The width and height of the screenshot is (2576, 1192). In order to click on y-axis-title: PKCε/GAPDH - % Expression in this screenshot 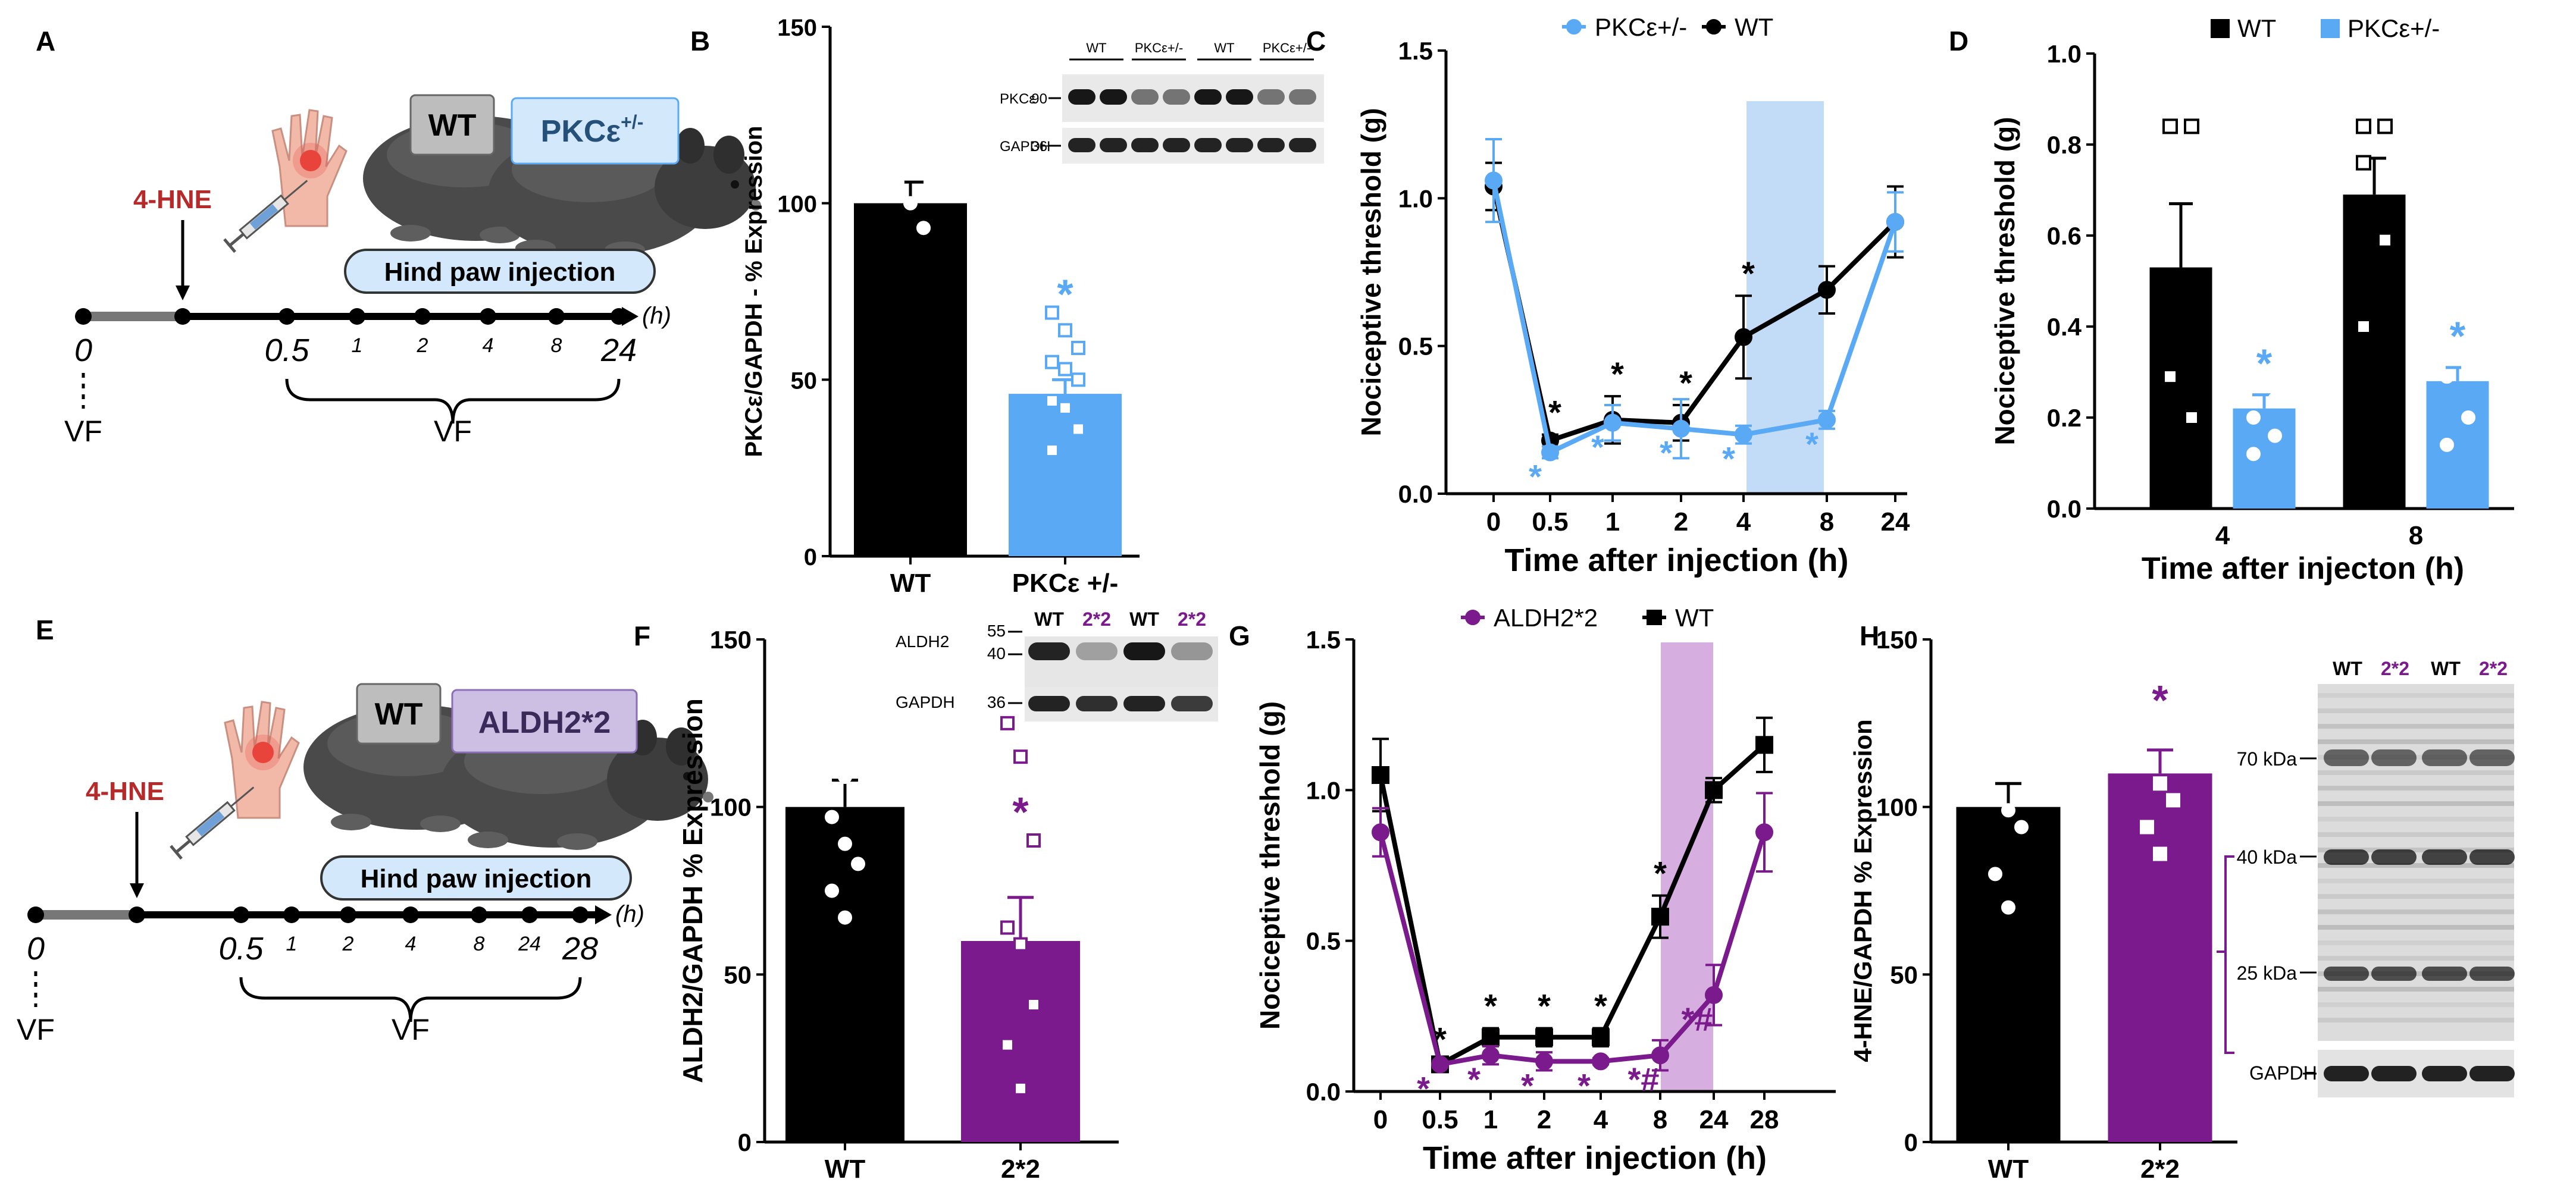, I will do `click(754, 291)`.